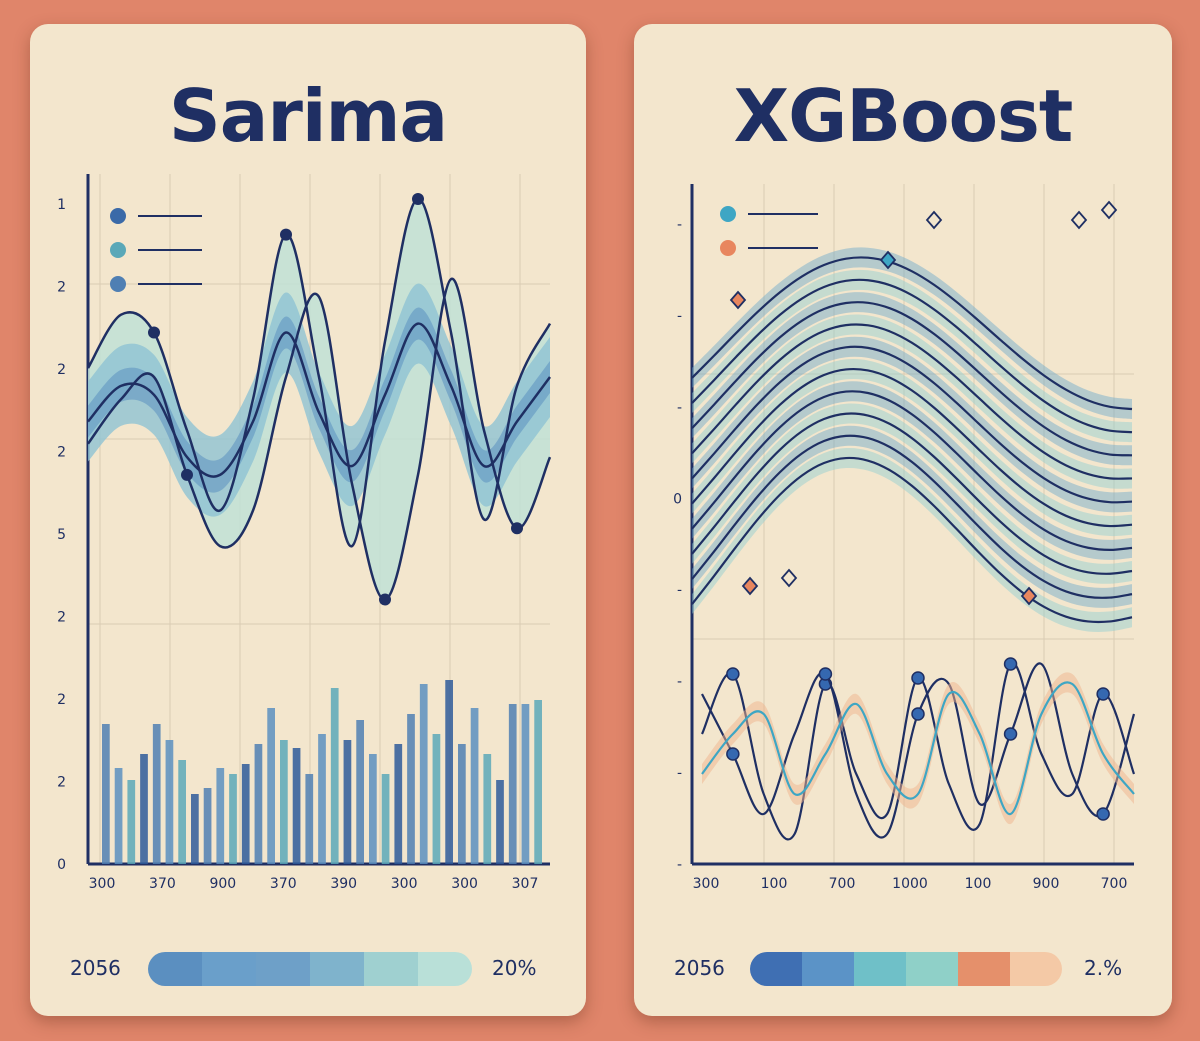  Describe the element at coordinates (61, 205) in the screenshot. I see `y-tick-label: 1` at that location.